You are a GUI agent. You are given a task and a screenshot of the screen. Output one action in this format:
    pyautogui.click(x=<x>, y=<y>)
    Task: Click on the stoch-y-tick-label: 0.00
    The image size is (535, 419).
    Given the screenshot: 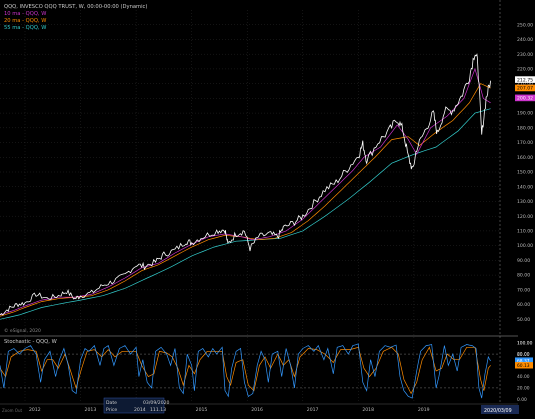 What is the action you would take?
    pyautogui.click(x=522, y=400)
    